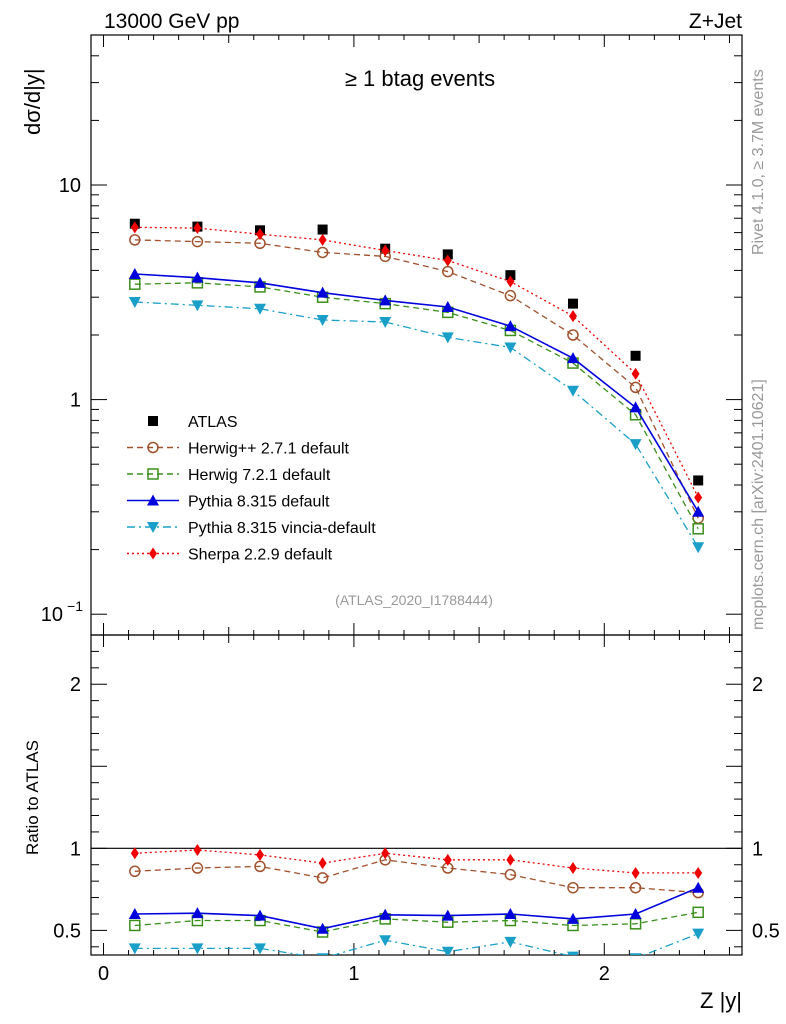 Image resolution: width=786 pixels, height=1024 pixels. What do you see at coordinates (757, 849) in the screenshot?
I see `y-tick-label-right: 1` at bounding box center [757, 849].